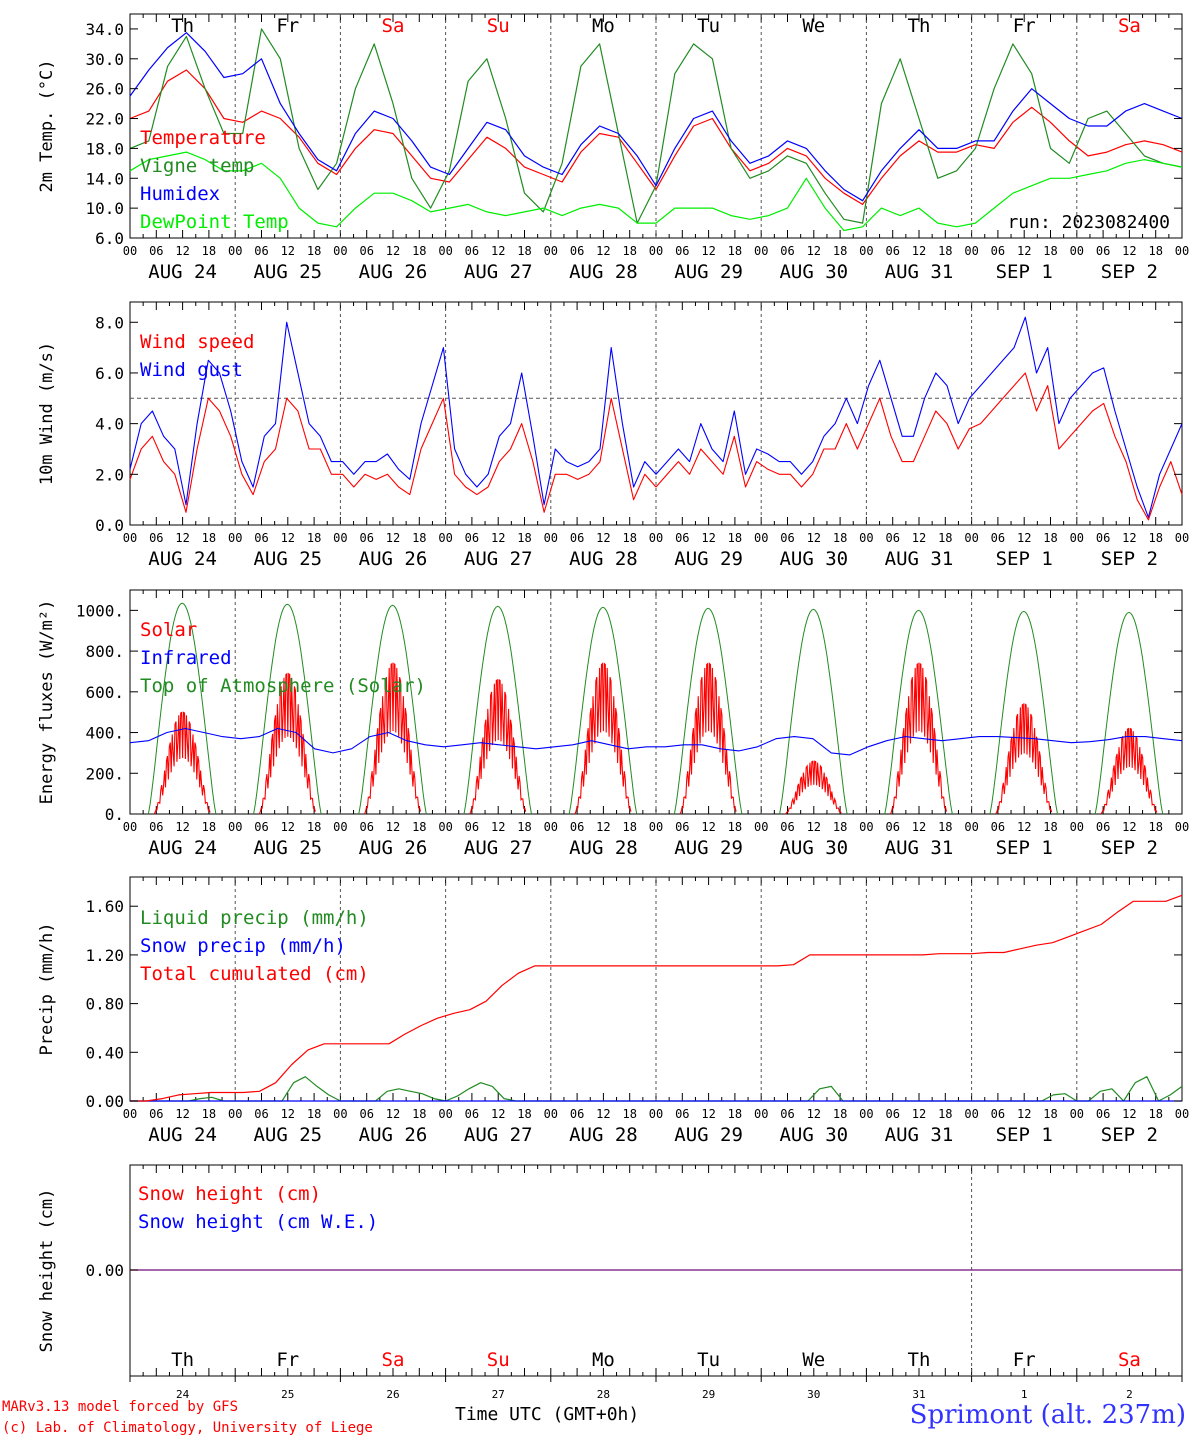 The image size is (1194, 1440). I want to click on run-label: run: 2023082400, so click(1088, 222).